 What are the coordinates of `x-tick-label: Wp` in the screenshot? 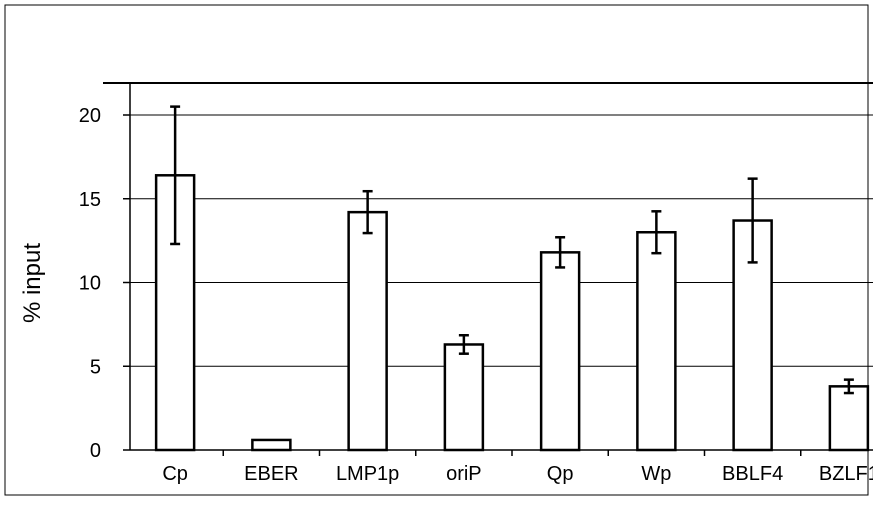 It's located at (656, 474).